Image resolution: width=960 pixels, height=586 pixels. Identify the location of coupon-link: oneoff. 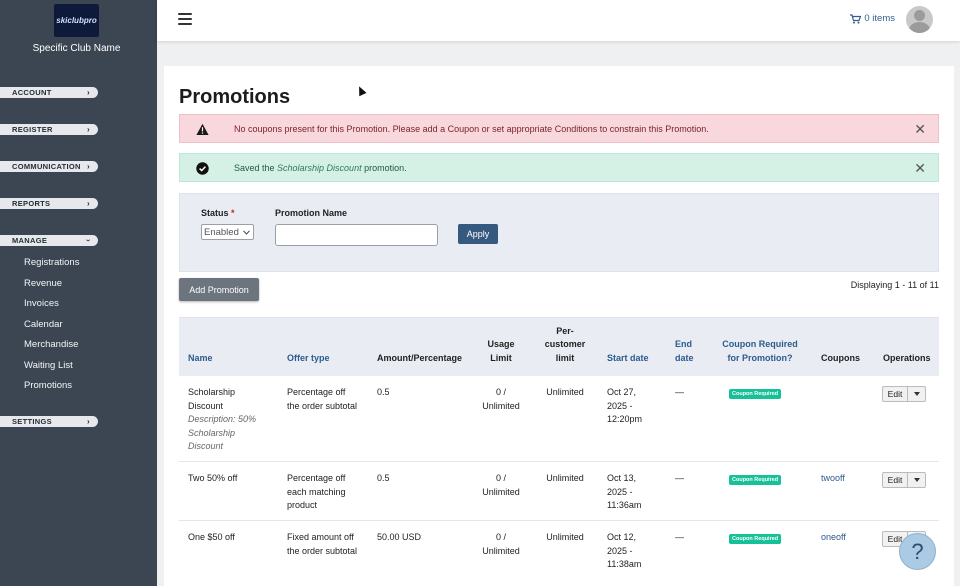
(833, 537).